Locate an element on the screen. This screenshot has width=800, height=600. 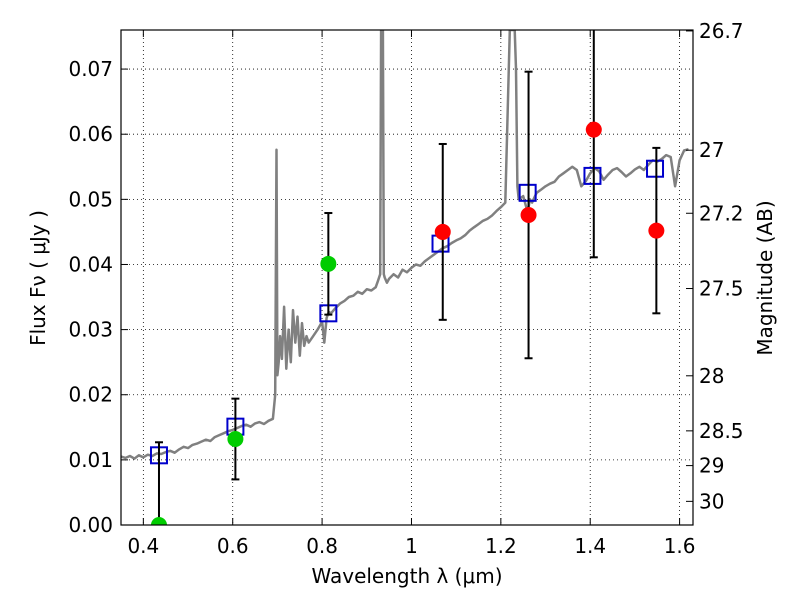
y-axis-label: Flux Fν ( μJy ) is located at coordinates (38, 278).